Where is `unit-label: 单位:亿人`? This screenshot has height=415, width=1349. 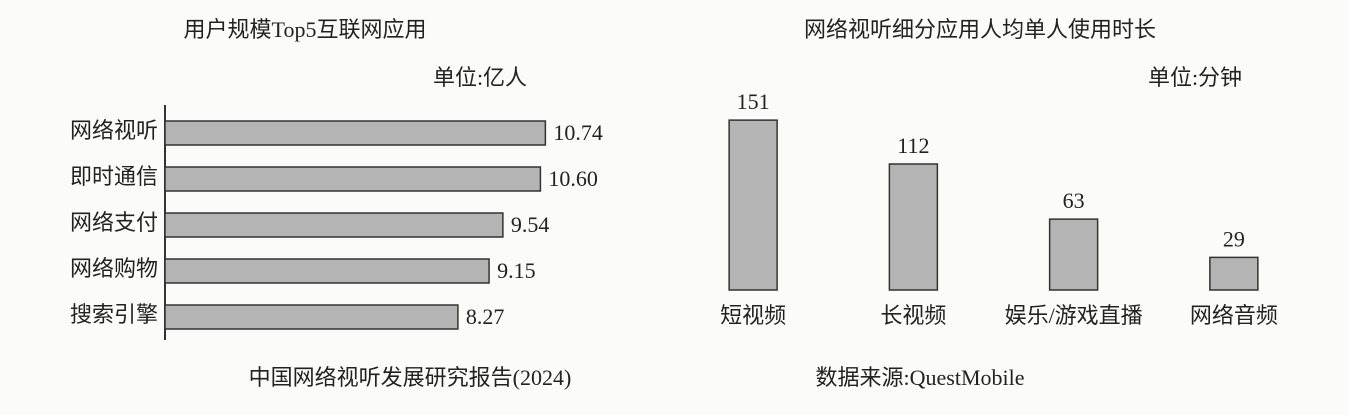
unit-label: 单位:亿人 is located at coordinates (480, 77).